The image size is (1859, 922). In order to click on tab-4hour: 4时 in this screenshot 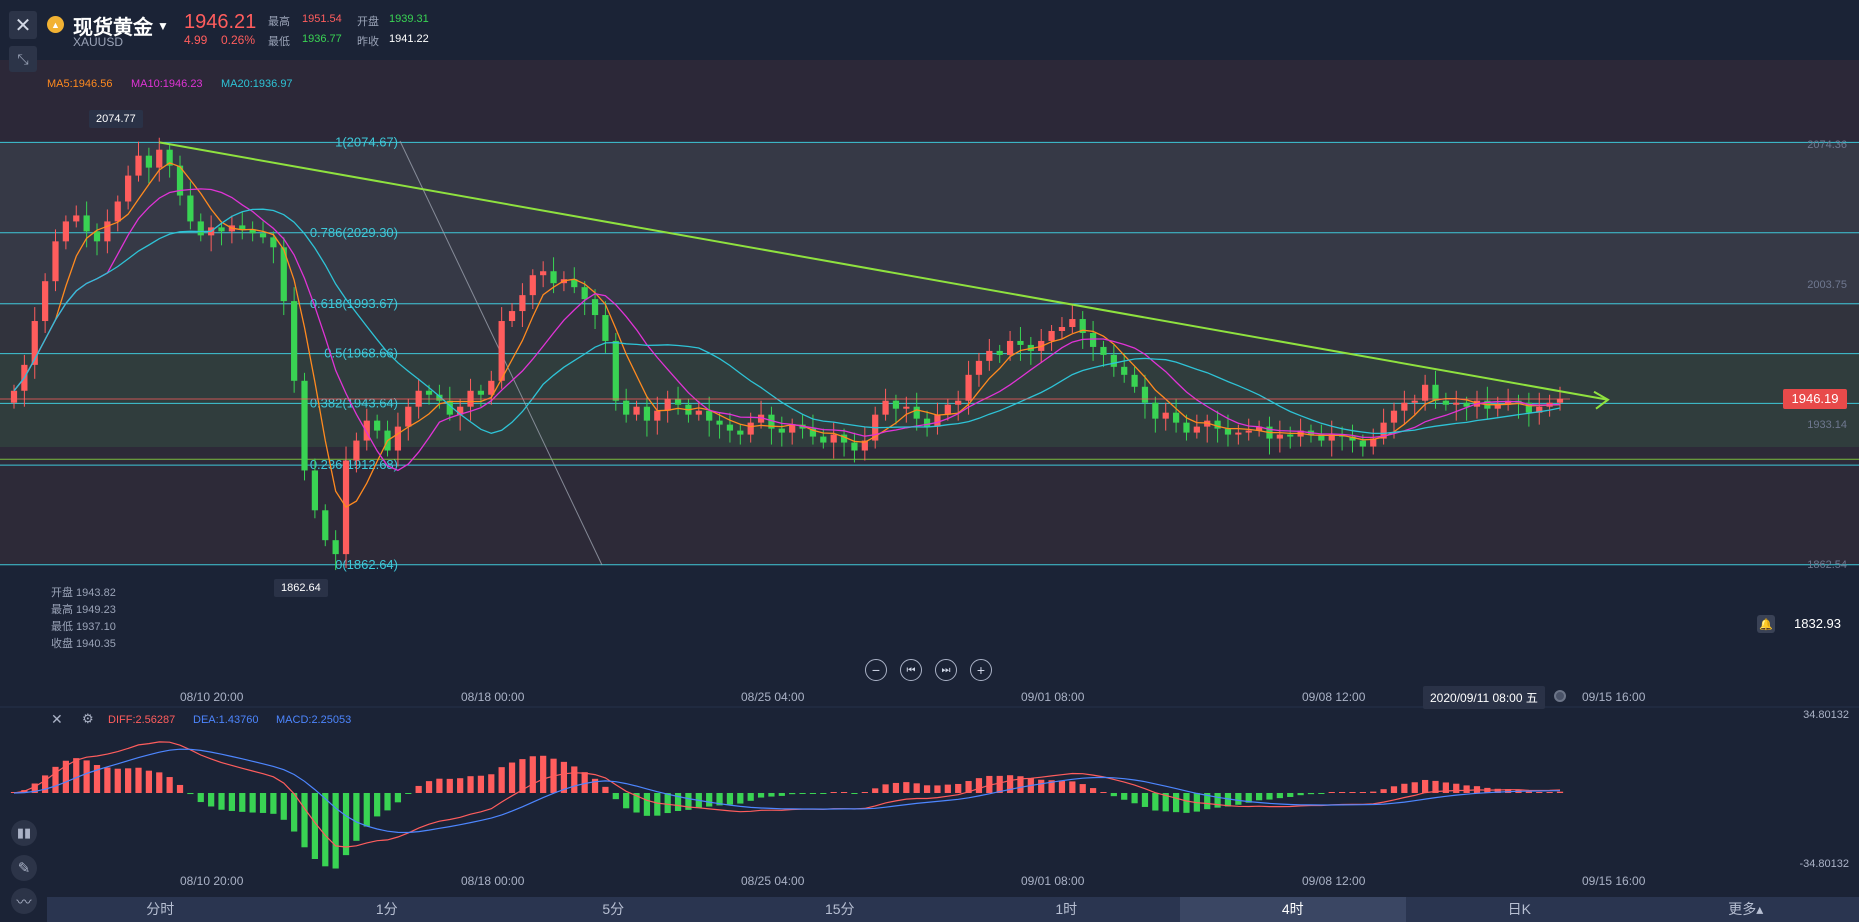, I will do `click(1292, 909)`.